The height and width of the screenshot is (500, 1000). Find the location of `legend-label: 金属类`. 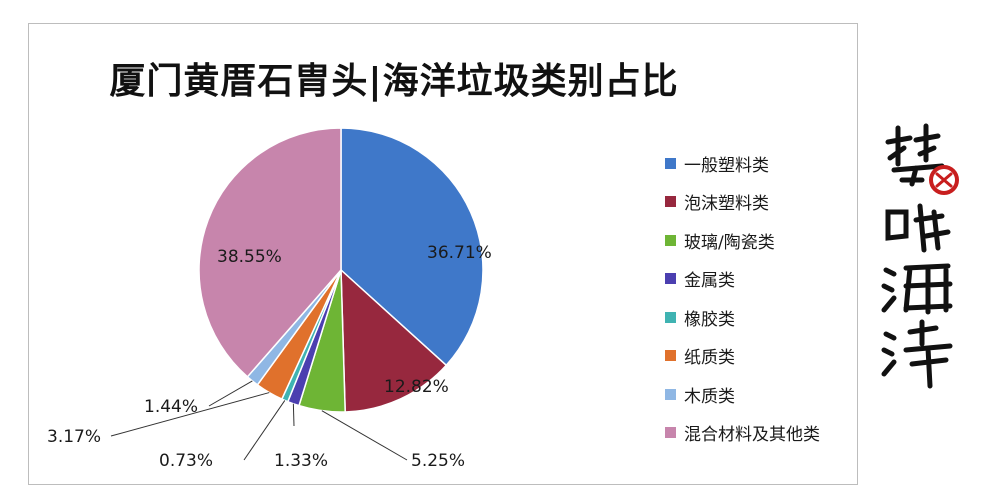

legend-label: 金属类 is located at coordinates (709, 281).